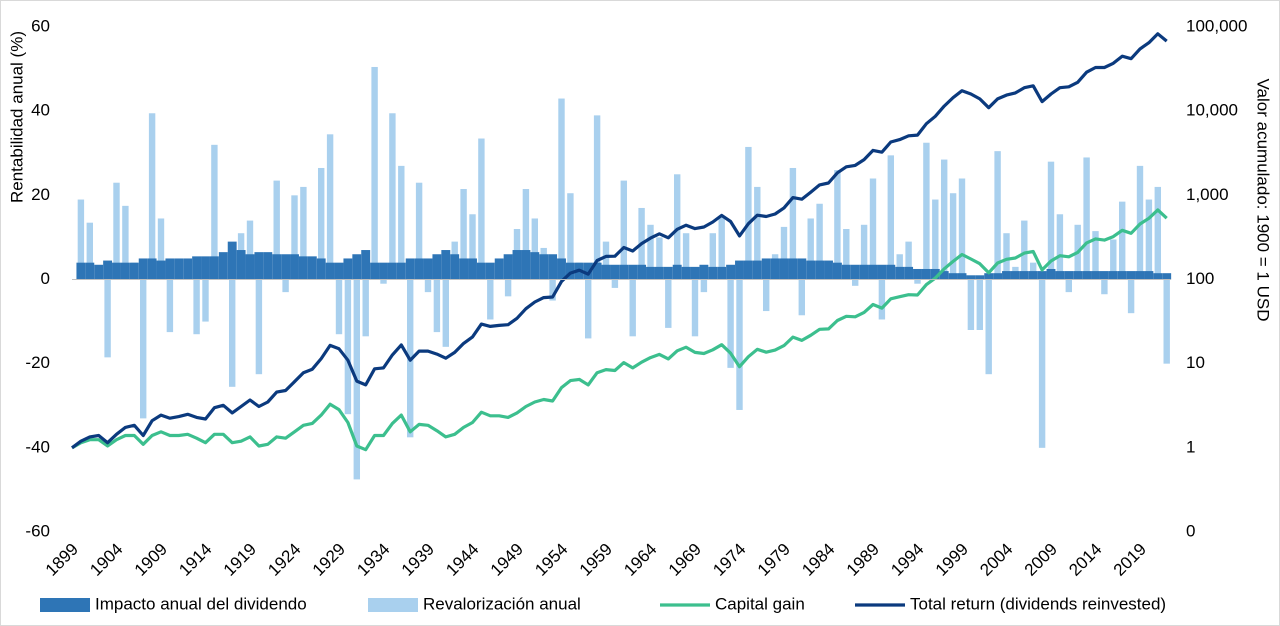  Describe the element at coordinates (40, 25) in the screenshot. I see `y-tick-label: 60` at that location.